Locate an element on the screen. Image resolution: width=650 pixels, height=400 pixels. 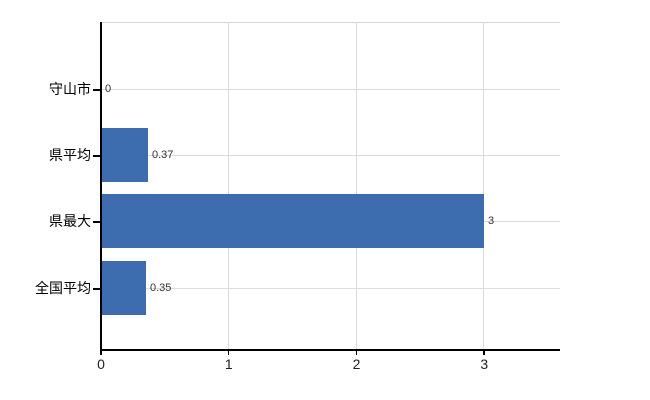
value-label: 0.35 is located at coordinates (161, 288).